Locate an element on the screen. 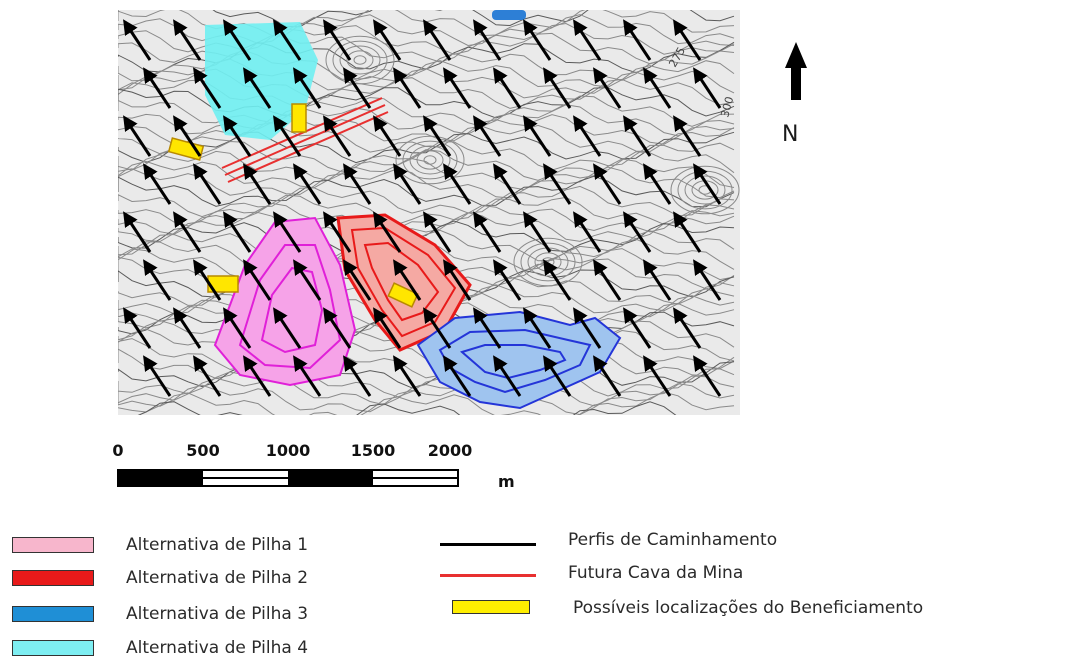 The image size is (1065, 664). pilha-4-area is located at coordinates (261, 81).